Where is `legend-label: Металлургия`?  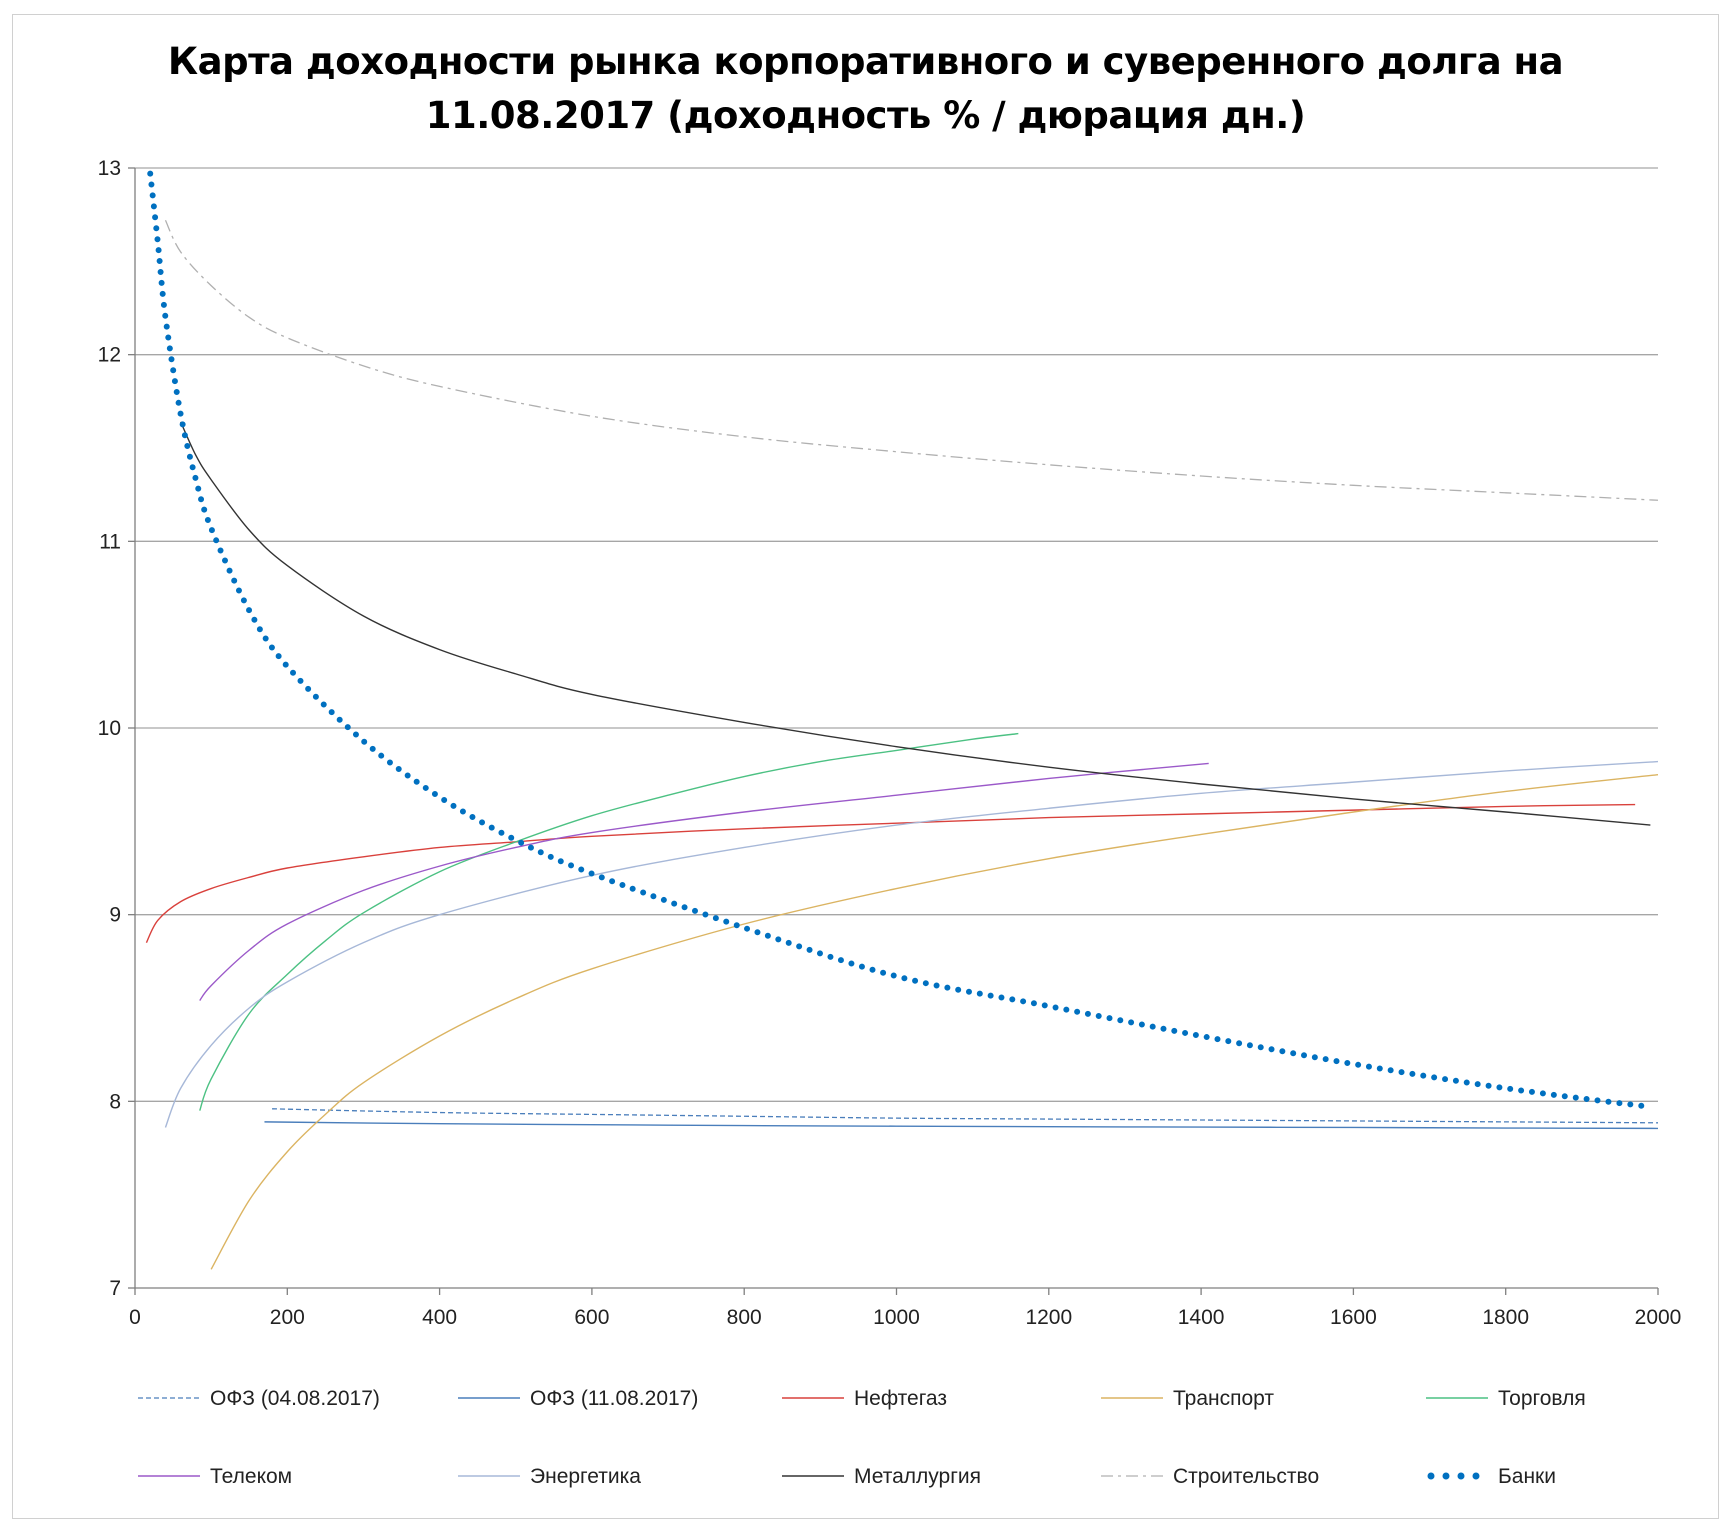
legend-label: Металлургия is located at coordinates (917, 1476).